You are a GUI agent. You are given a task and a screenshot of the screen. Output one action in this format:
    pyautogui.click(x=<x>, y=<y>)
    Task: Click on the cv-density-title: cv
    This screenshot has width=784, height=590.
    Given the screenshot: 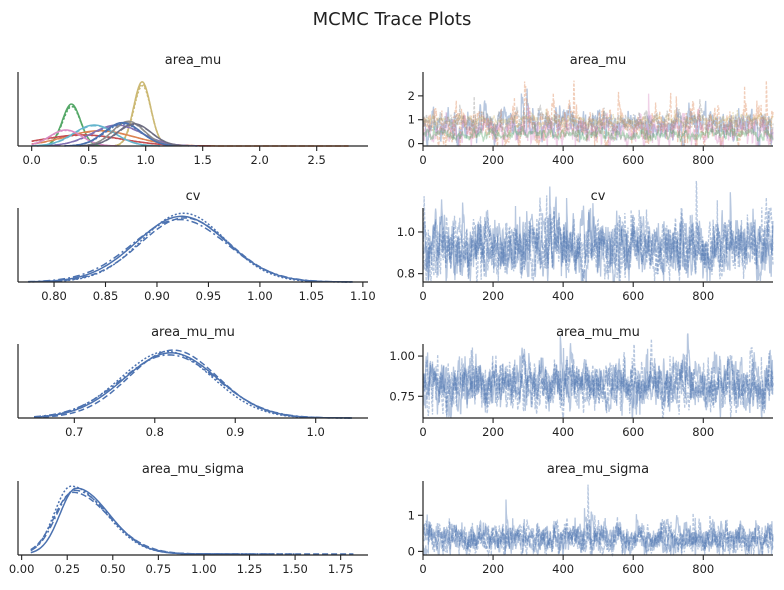 What is the action you would take?
    pyautogui.click(x=193, y=196)
    